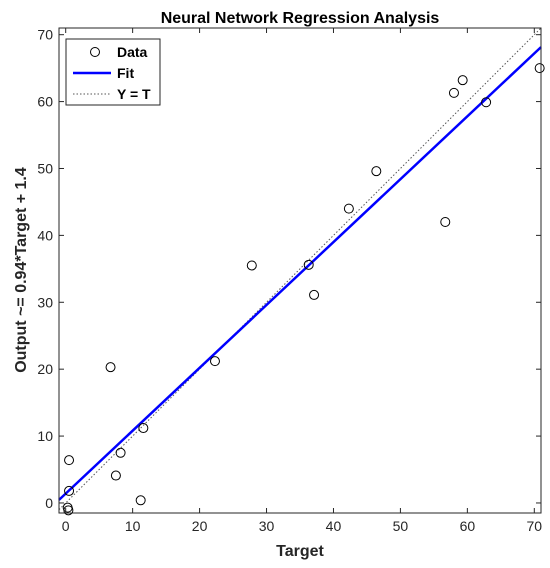 The image size is (550, 568). I want to click on chart-title: Neural Network Regression Analysis, so click(300, 18).